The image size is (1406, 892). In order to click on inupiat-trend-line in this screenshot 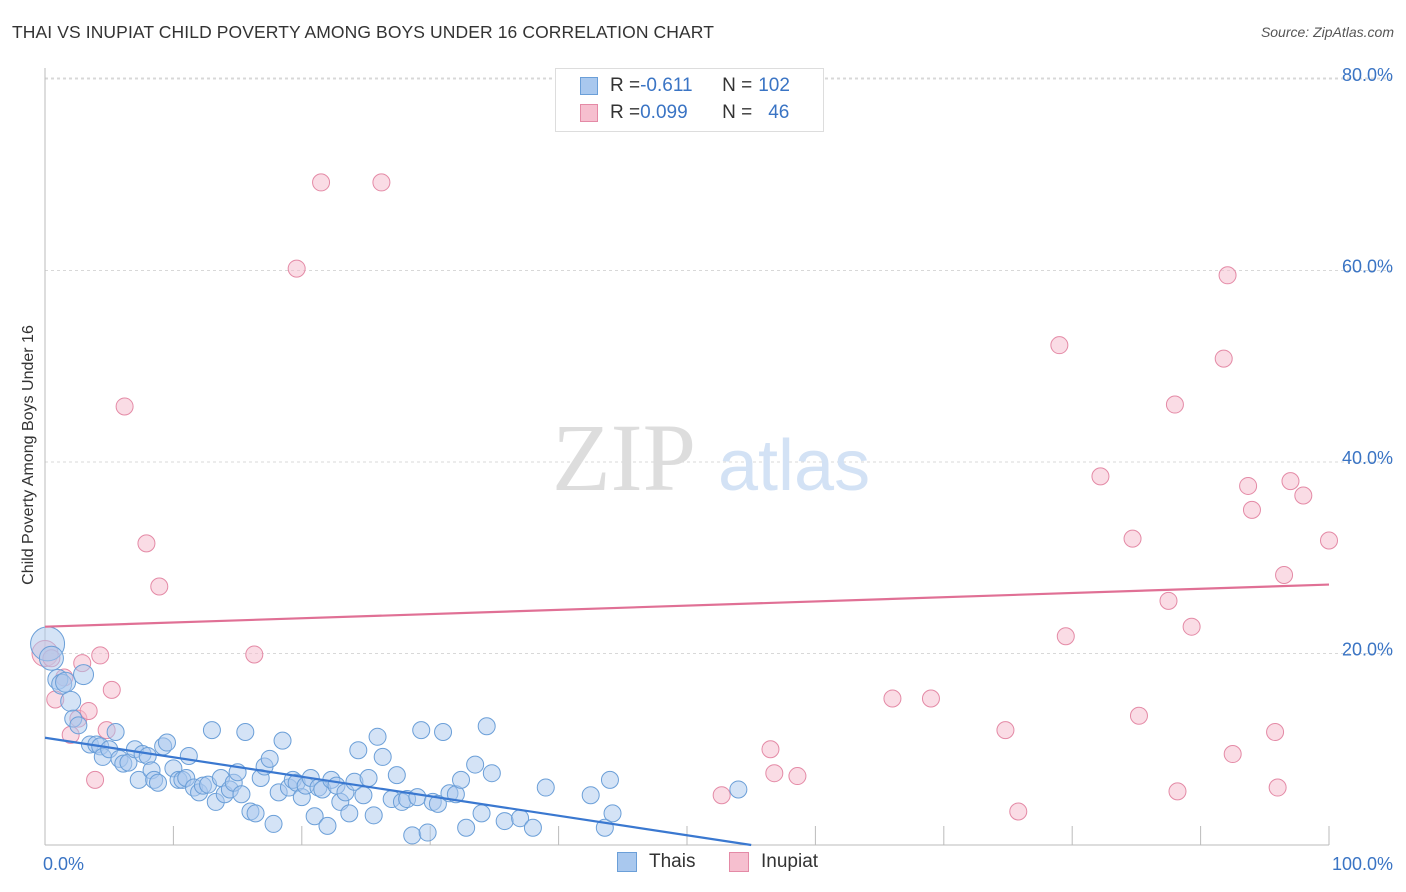, I will do `click(687, 605)`.